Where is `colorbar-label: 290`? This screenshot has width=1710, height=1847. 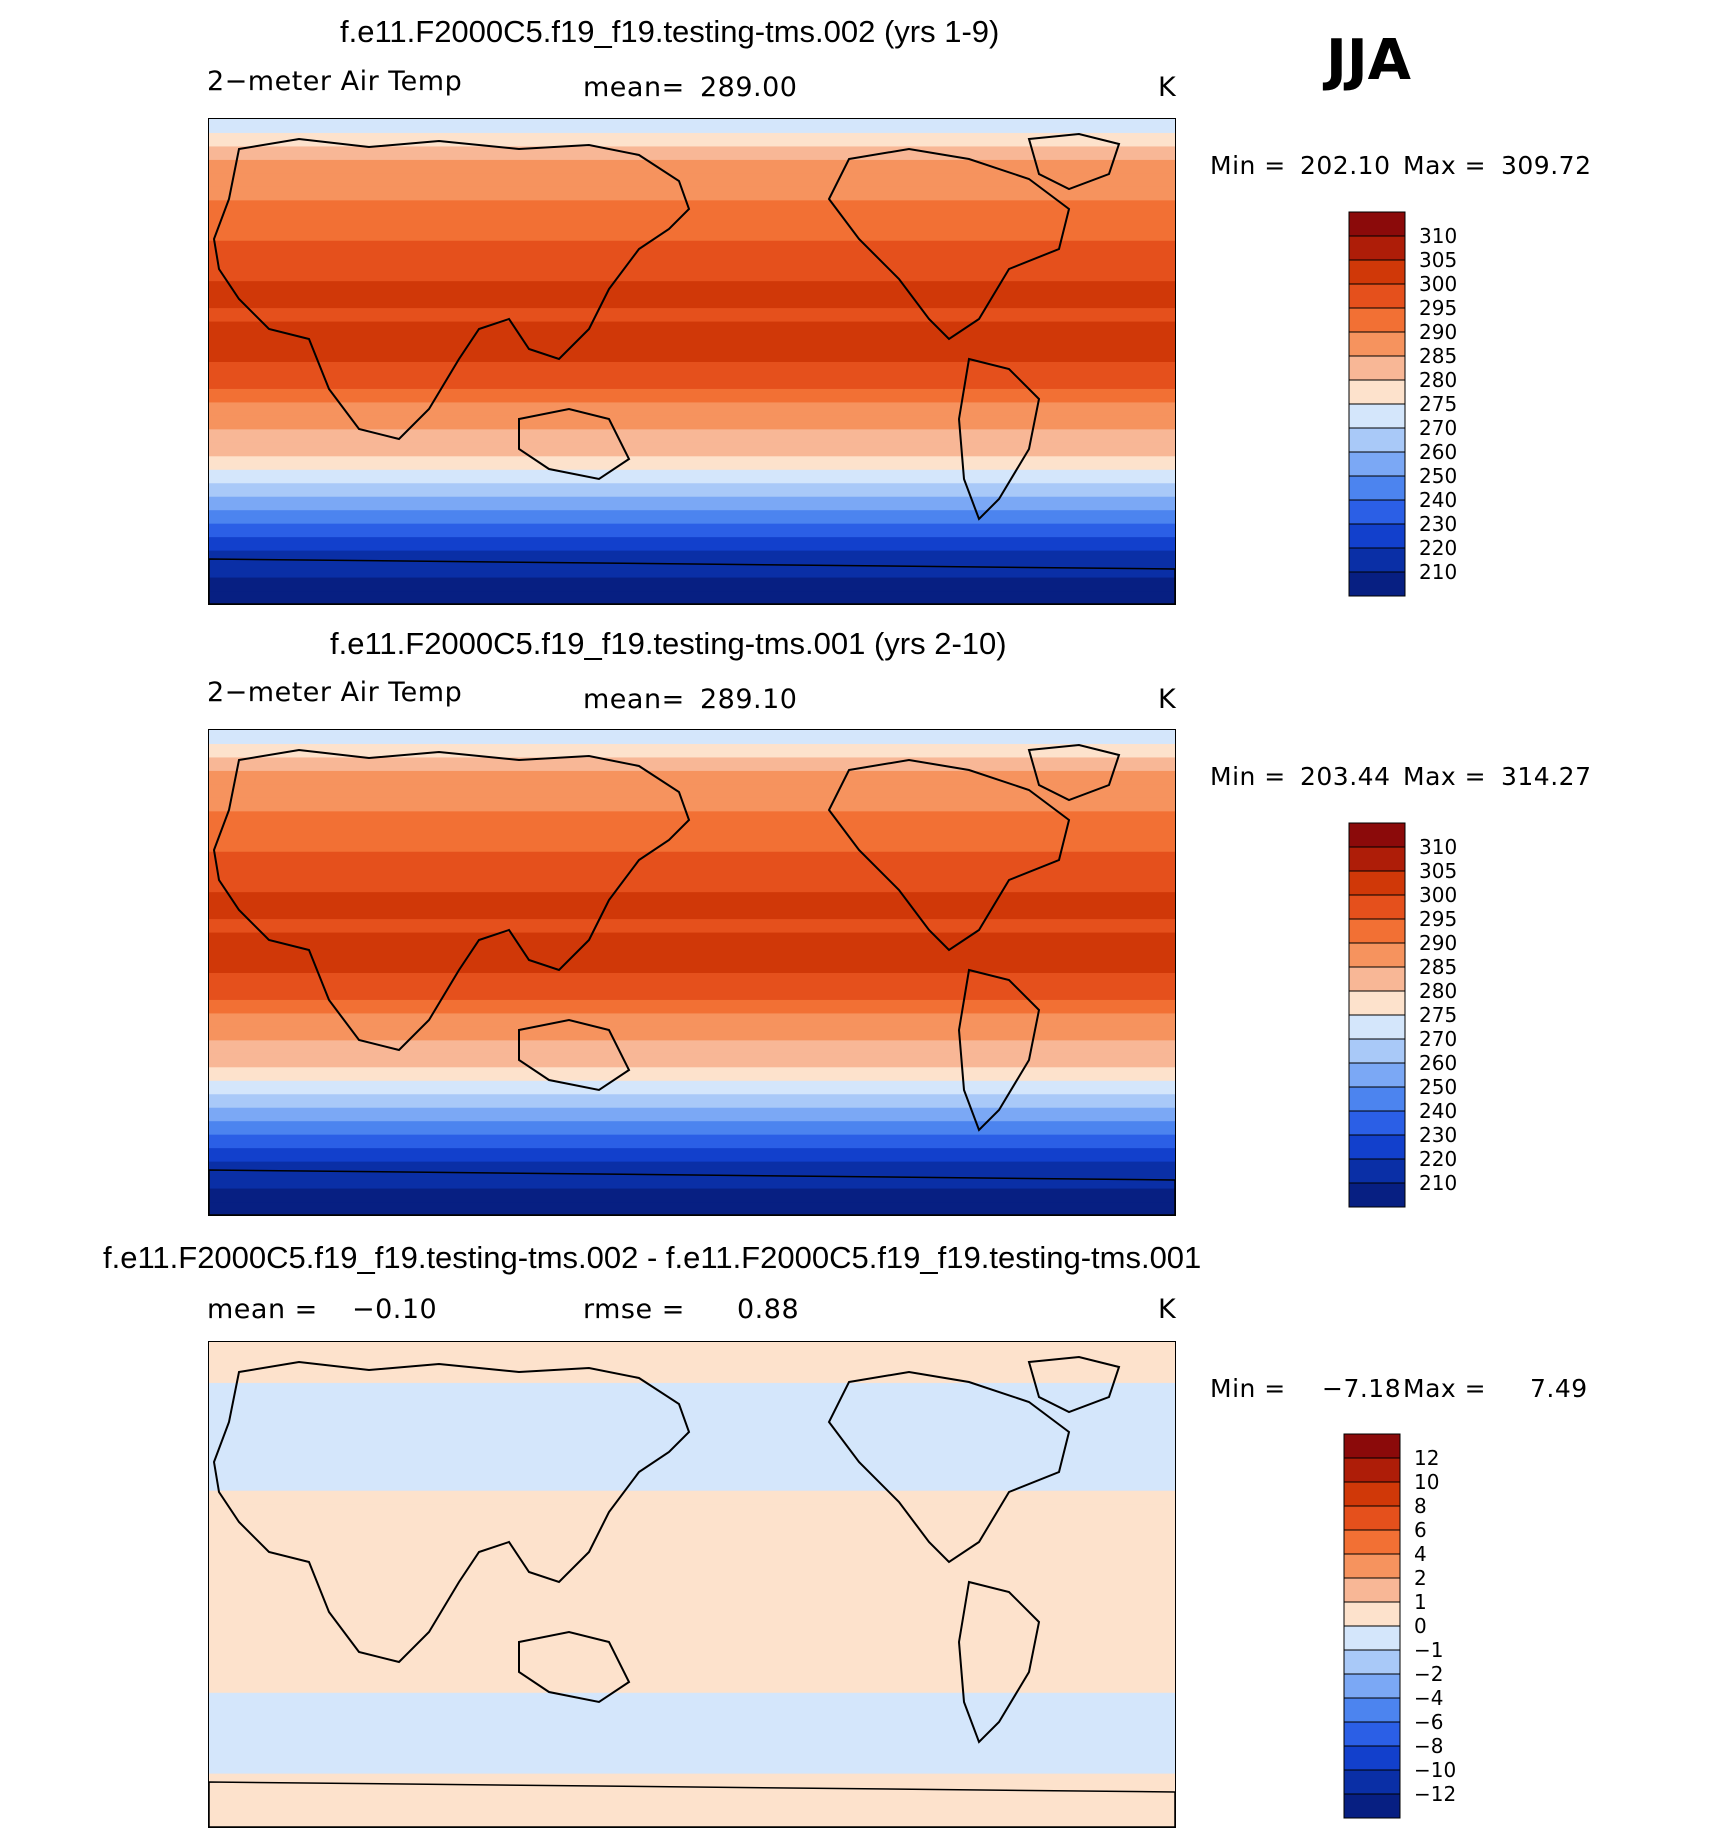
colorbar-label: 290 is located at coordinates (1438, 943).